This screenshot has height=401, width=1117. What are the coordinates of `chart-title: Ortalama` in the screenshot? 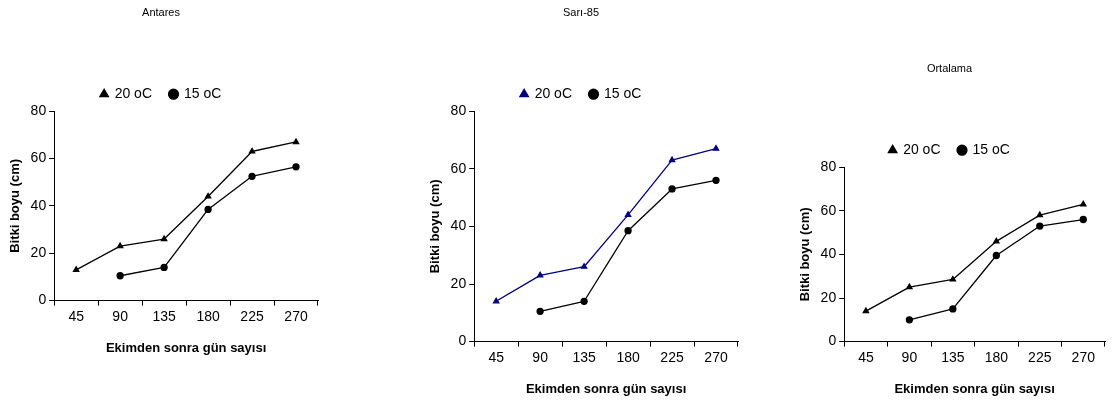 It's located at (949, 67).